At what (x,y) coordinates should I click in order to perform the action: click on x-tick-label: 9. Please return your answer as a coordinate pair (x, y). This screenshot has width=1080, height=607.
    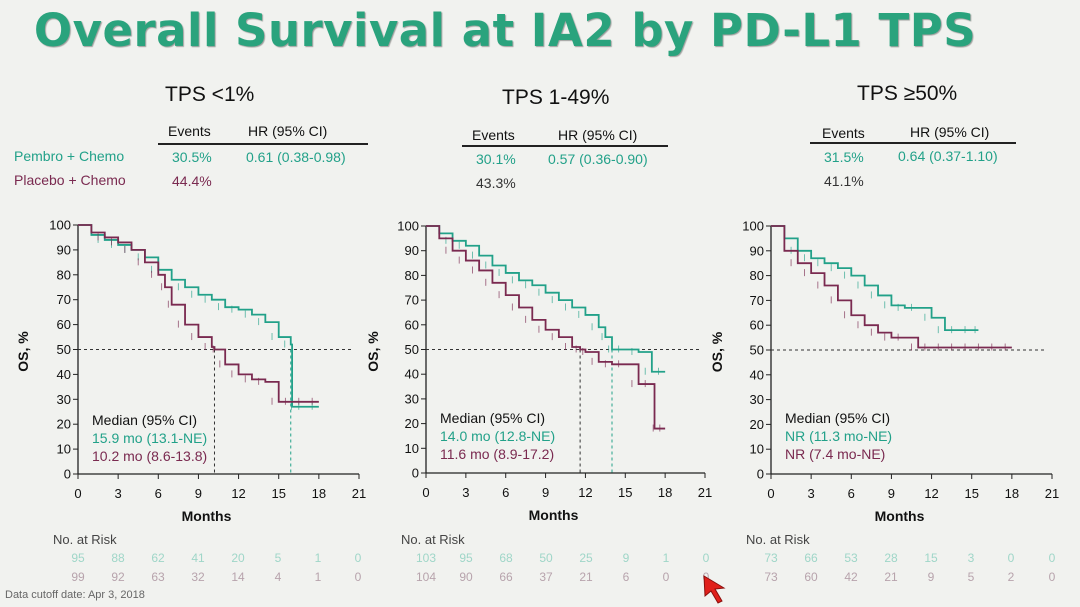
    Looking at the image, I should click on (198, 493).